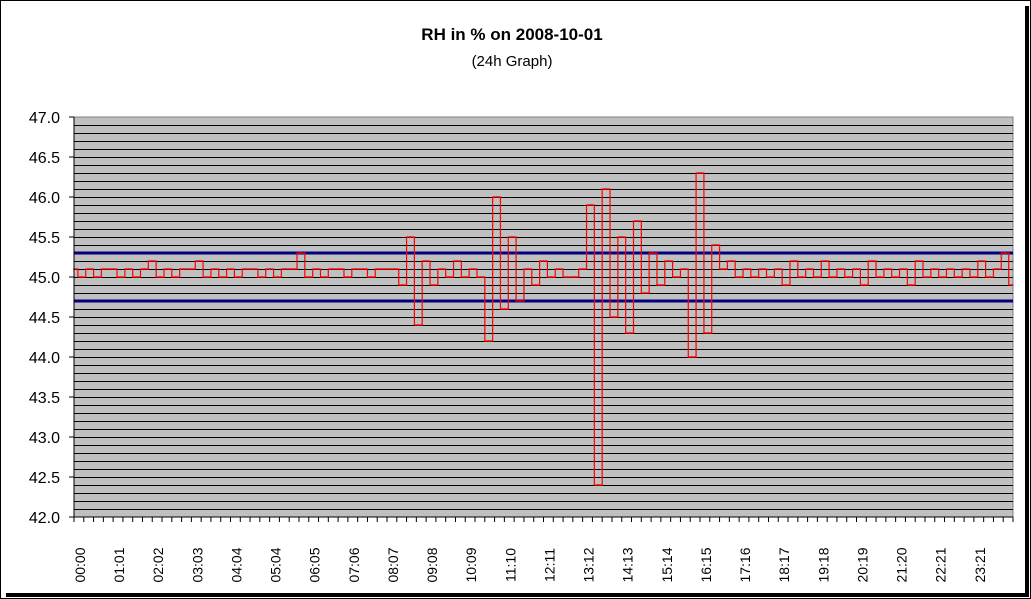  What do you see at coordinates (589, 564) in the screenshot?
I see `x-tick-label: 13:12` at bounding box center [589, 564].